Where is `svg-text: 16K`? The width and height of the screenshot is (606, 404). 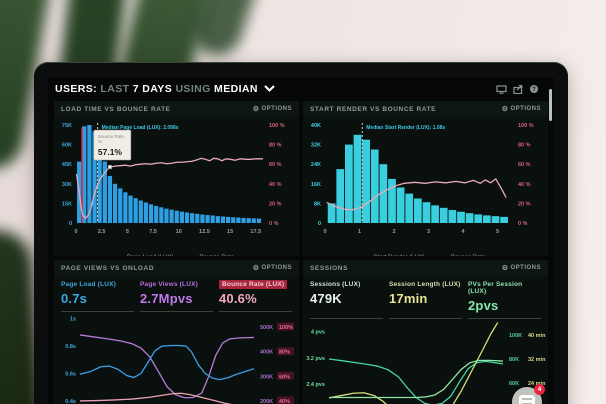
svg-text: 16K is located at coordinates (316, 185).